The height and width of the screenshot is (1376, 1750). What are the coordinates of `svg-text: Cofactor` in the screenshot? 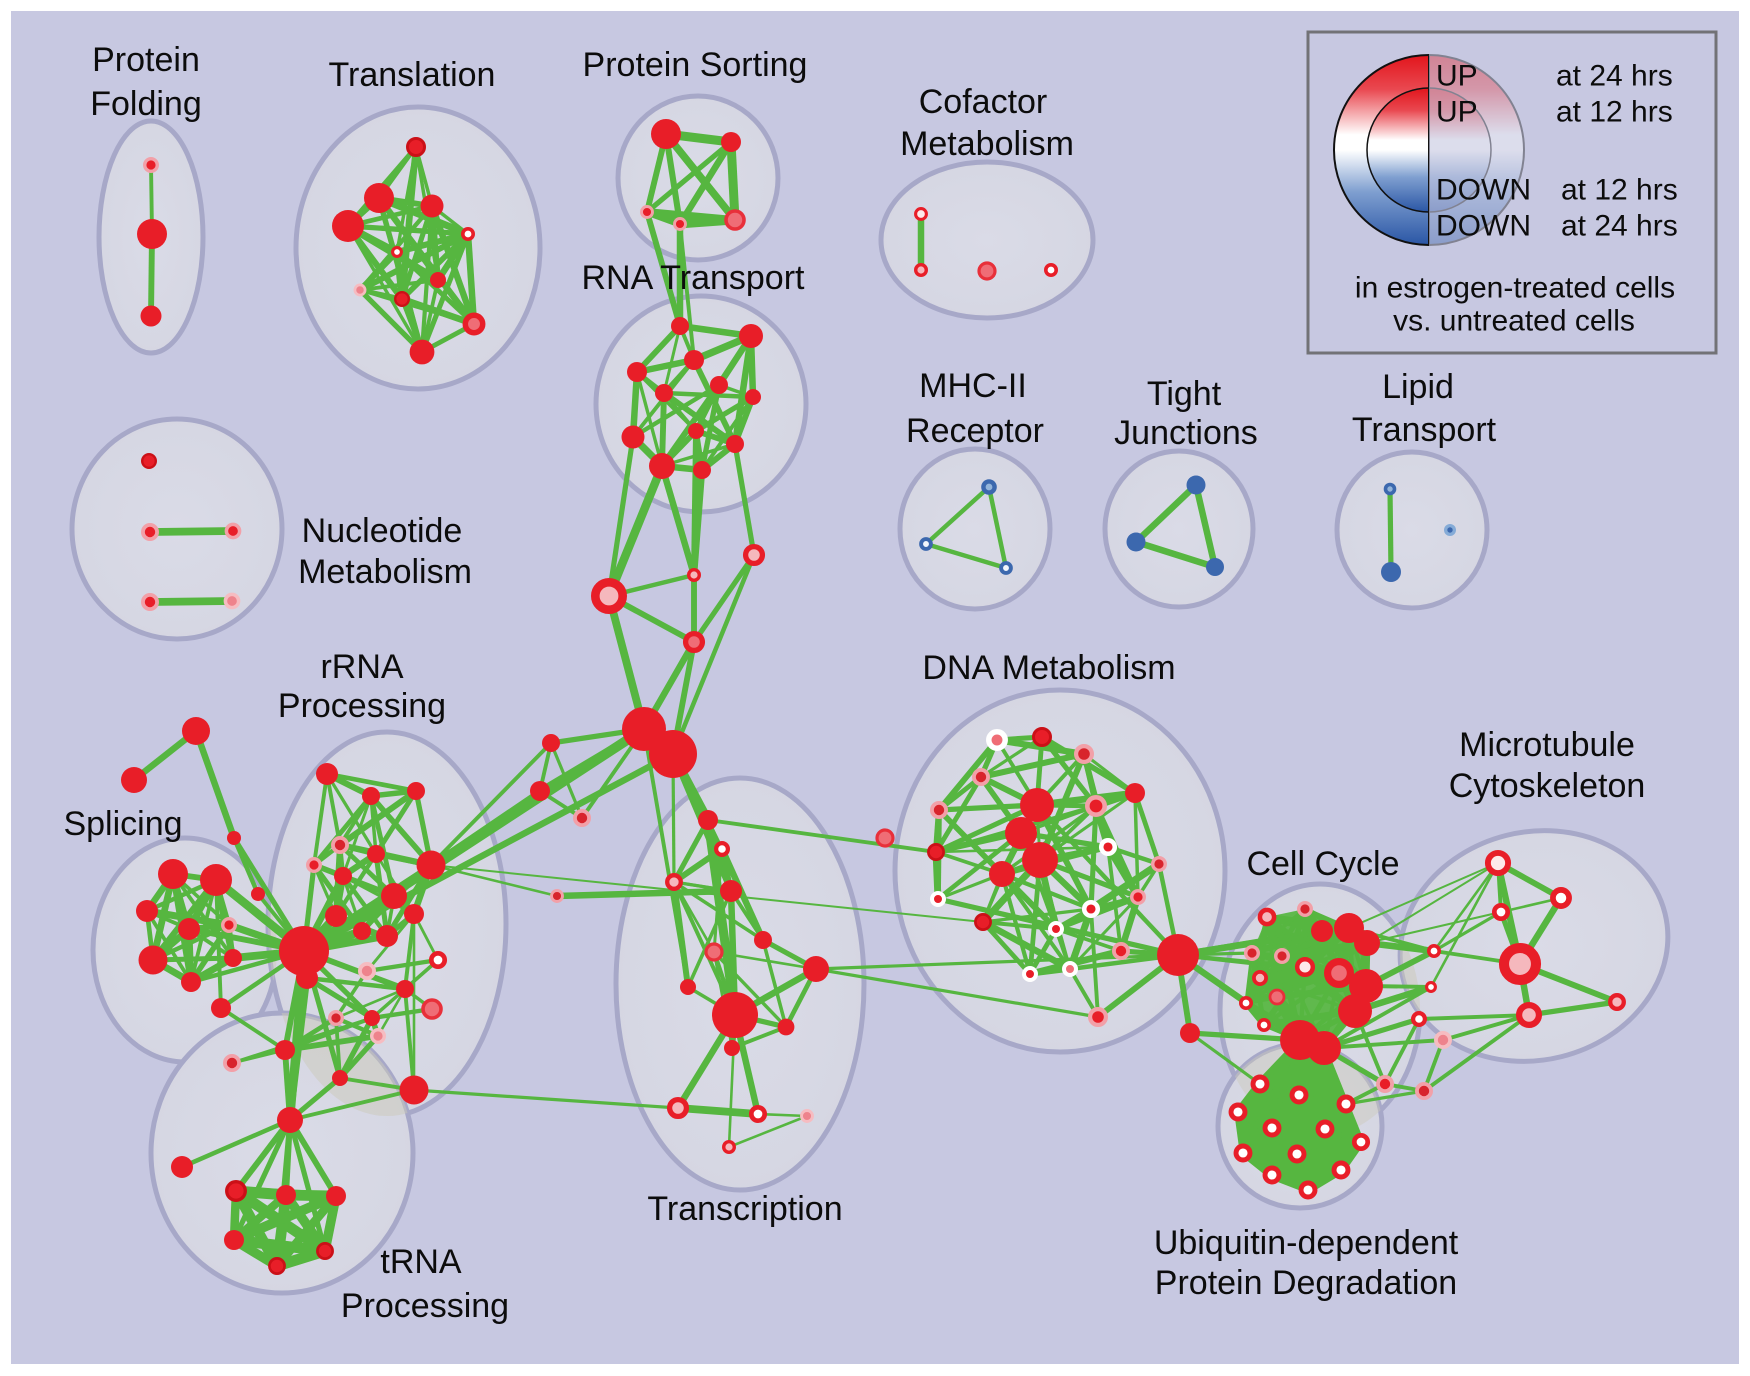 It's located at (983, 102).